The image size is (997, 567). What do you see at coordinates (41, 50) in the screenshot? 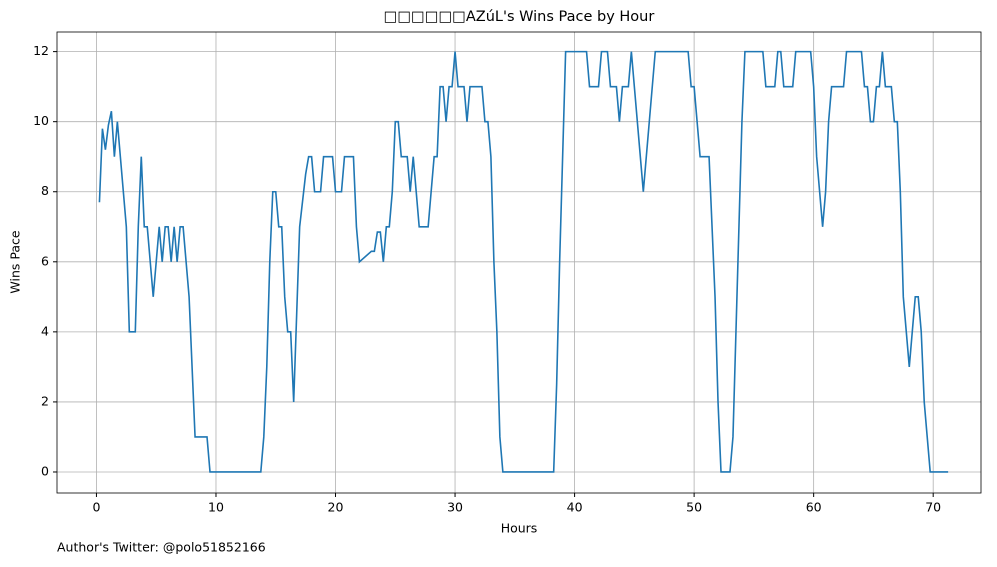
I see `y-tick-label: 12` at bounding box center [41, 50].